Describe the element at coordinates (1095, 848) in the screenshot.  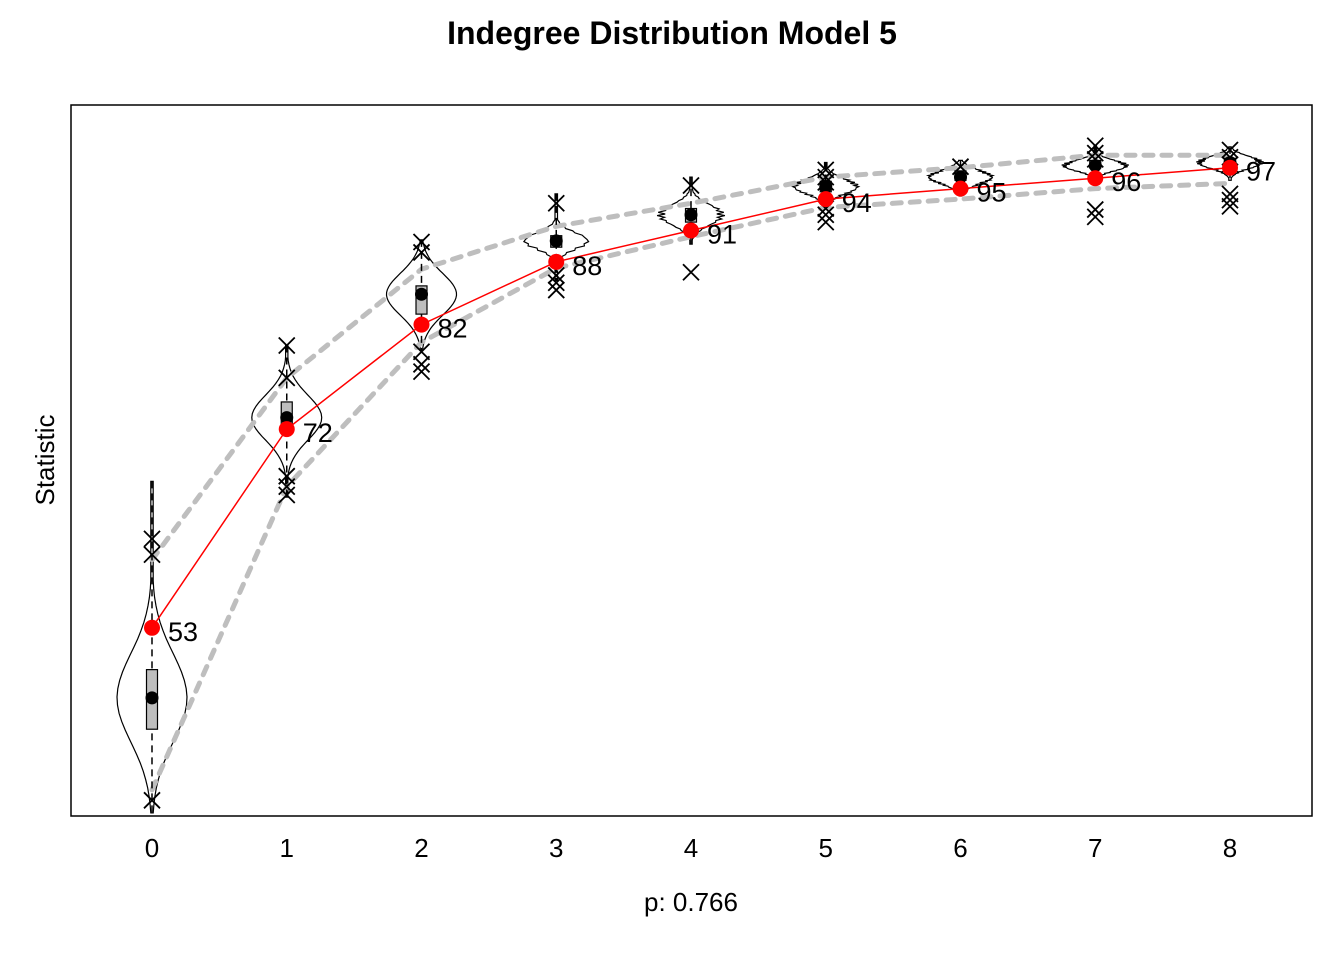
I see `x-tick-label-7: 7` at that location.